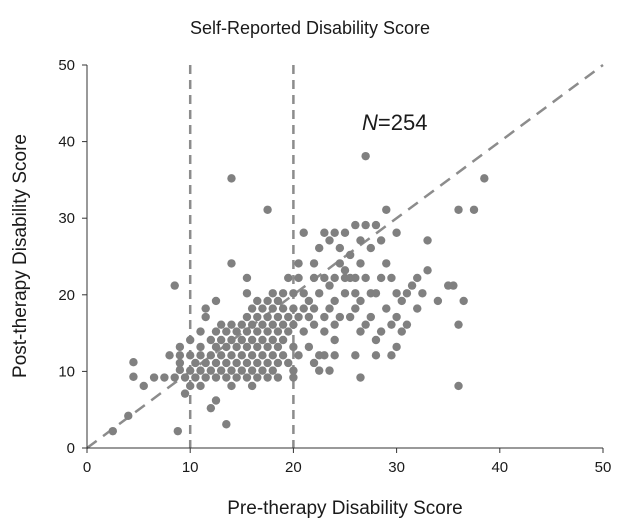 The width and height of the screenshot is (617, 522). What do you see at coordinates (293, 467) in the screenshot?
I see `x-tick-label: 20` at bounding box center [293, 467].